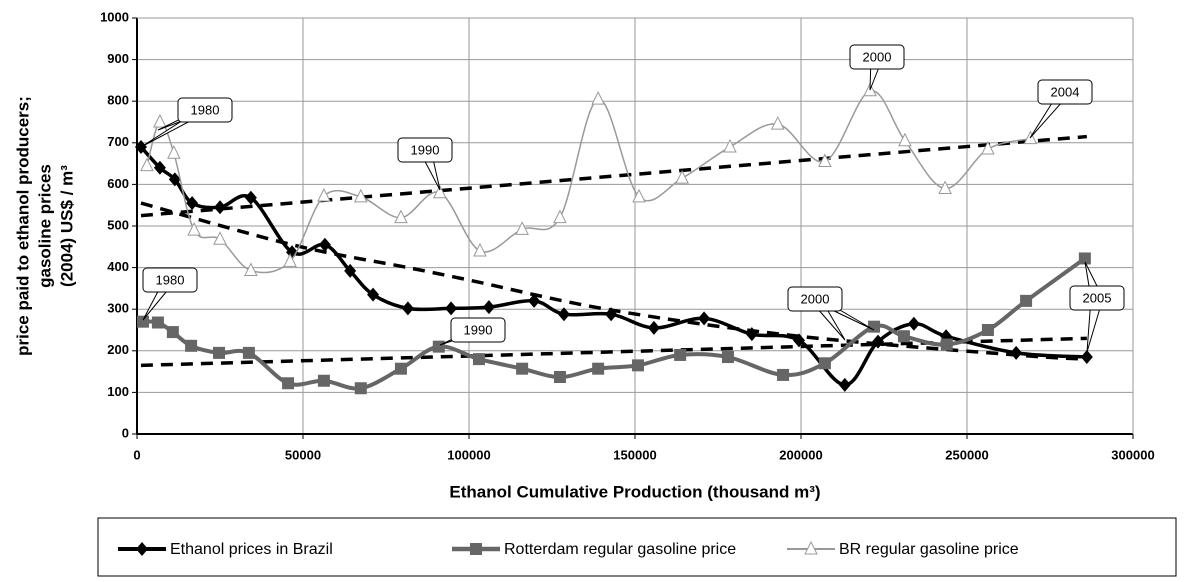  What do you see at coordinates (114, 16) in the screenshot?
I see `y-tick-label: 1000` at bounding box center [114, 16].